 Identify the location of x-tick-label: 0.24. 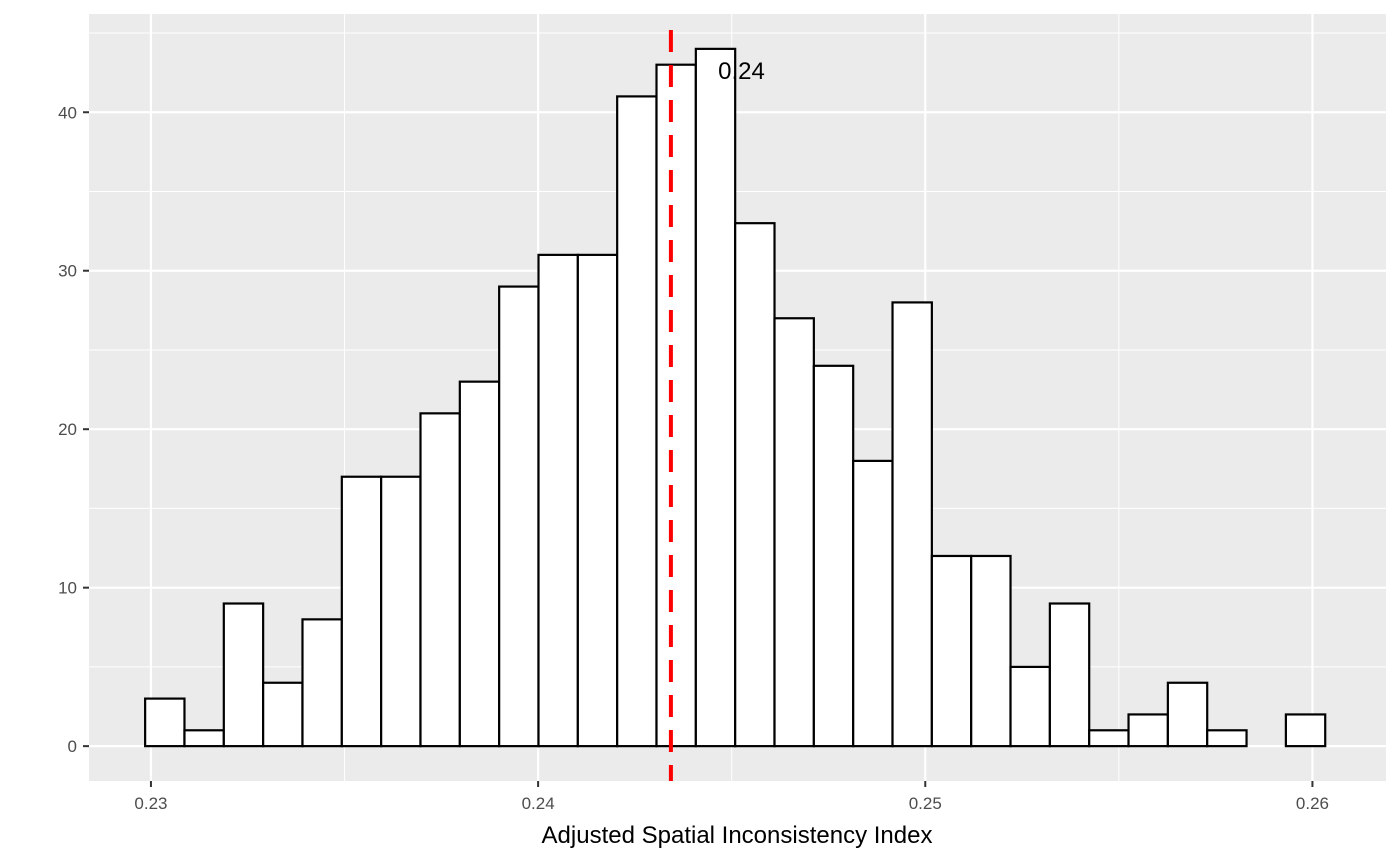
(538, 803).